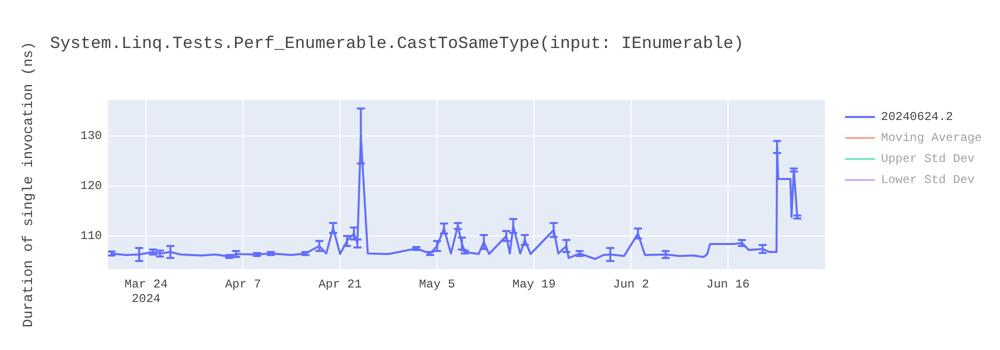 The width and height of the screenshot is (1000, 350). What do you see at coordinates (928, 179) in the screenshot?
I see `legend-label: Lower Std Dev` at bounding box center [928, 179].